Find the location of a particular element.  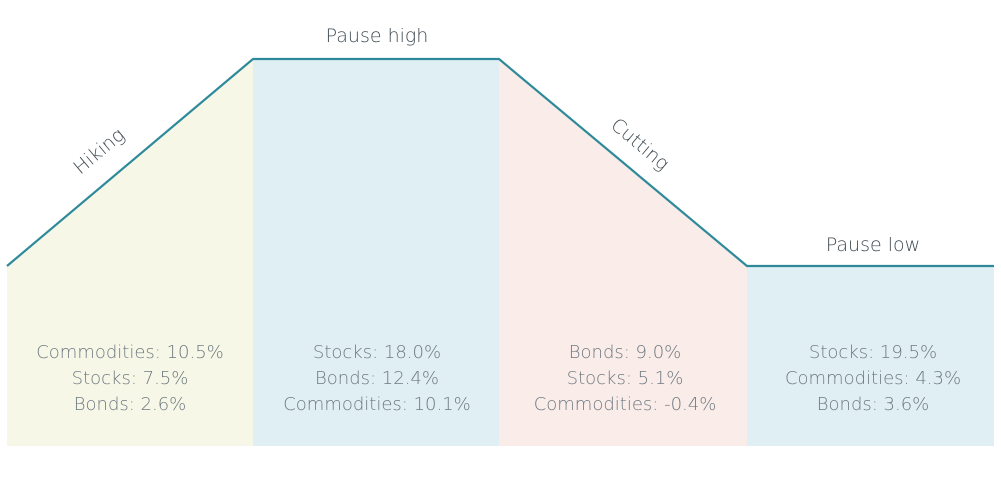

phase-title-pause-high: Pause high is located at coordinates (377, 36).